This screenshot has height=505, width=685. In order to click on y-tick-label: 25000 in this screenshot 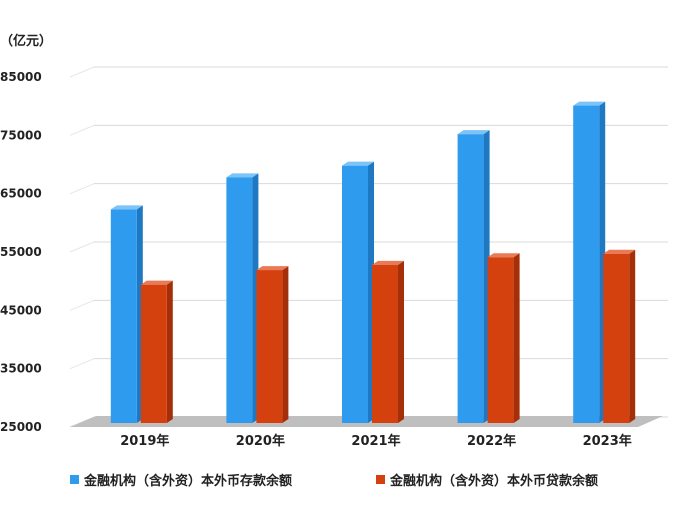, I will do `click(21, 427)`.